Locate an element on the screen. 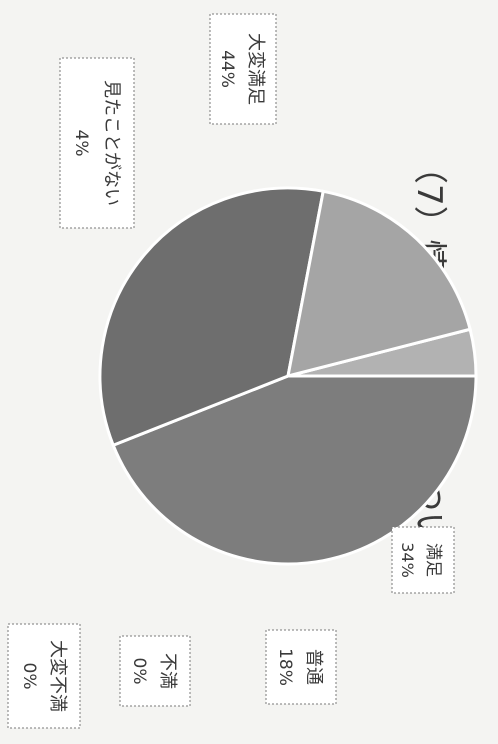  slice-label-manzoku: 満足 is located at coordinates (433, 560).